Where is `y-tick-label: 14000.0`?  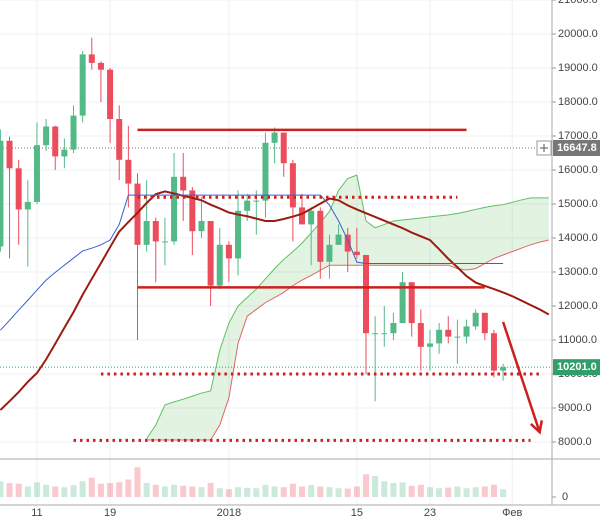
y-tick-label: 14000.0 is located at coordinates (578, 238).